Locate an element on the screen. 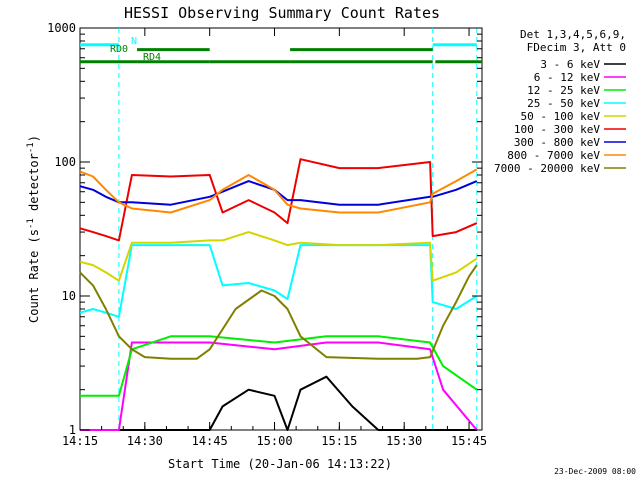  legend-label: 3 - 6 keV is located at coordinates (570, 64).